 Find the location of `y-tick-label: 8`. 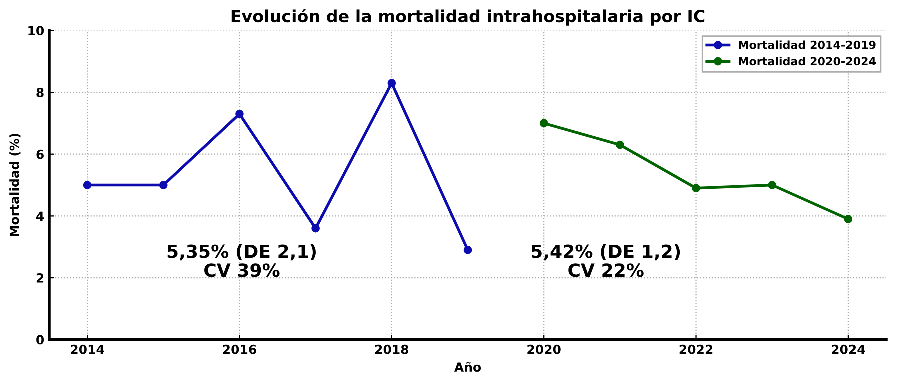

y-tick-label: 8 is located at coordinates (40, 93).